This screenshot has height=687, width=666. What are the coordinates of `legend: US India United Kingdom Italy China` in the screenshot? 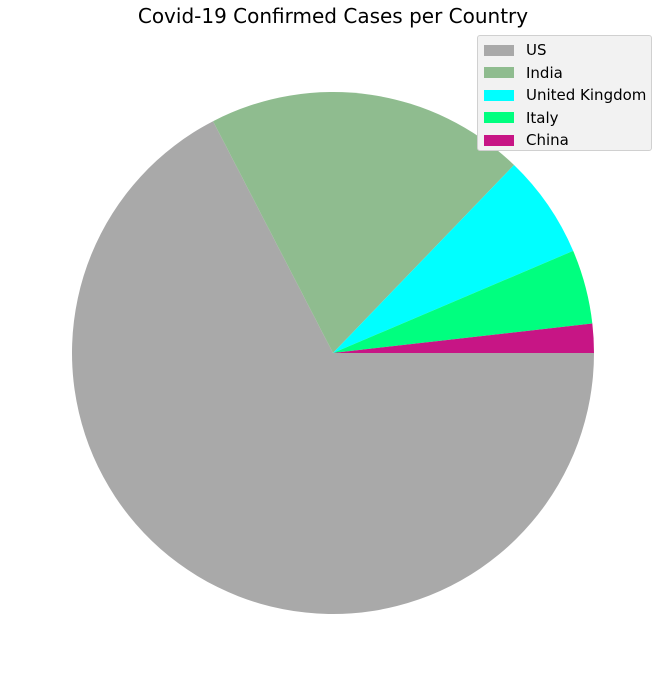 It's located at (564, 93).